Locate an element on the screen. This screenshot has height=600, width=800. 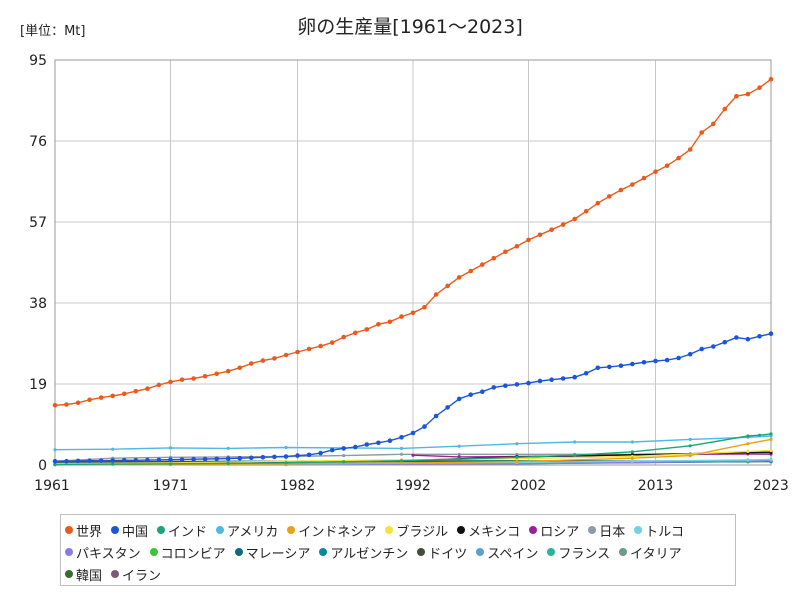
legend-item: アルゼンチン is located at coordinates (363, 552).